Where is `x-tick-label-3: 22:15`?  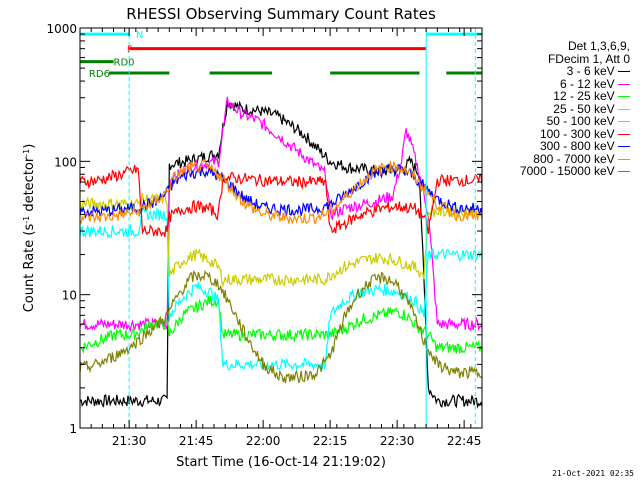 x-tick-label-3: 22:15 is located at coordinates (330, 441).